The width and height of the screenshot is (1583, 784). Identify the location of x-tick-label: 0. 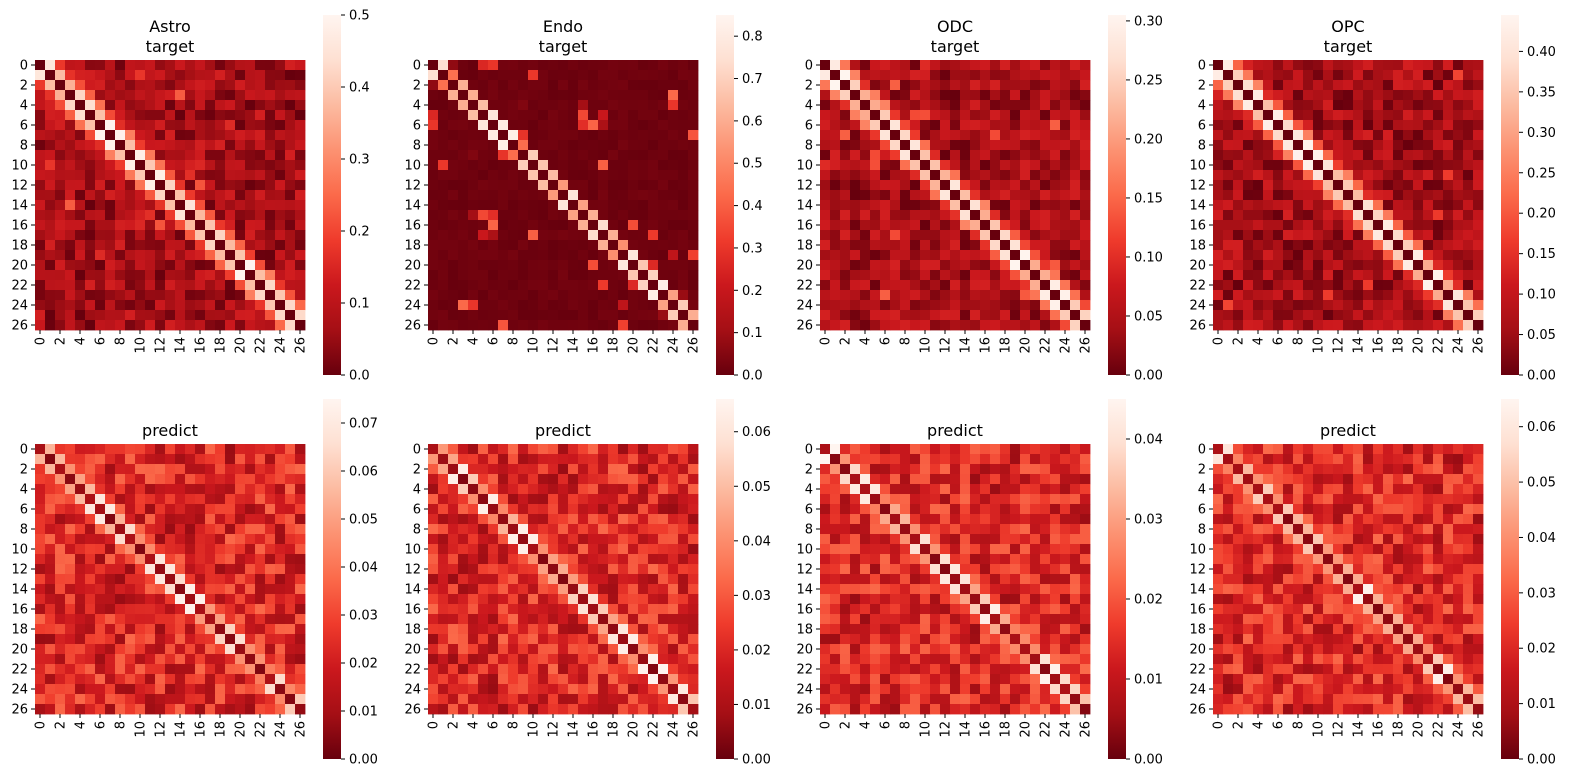
(434, 725).